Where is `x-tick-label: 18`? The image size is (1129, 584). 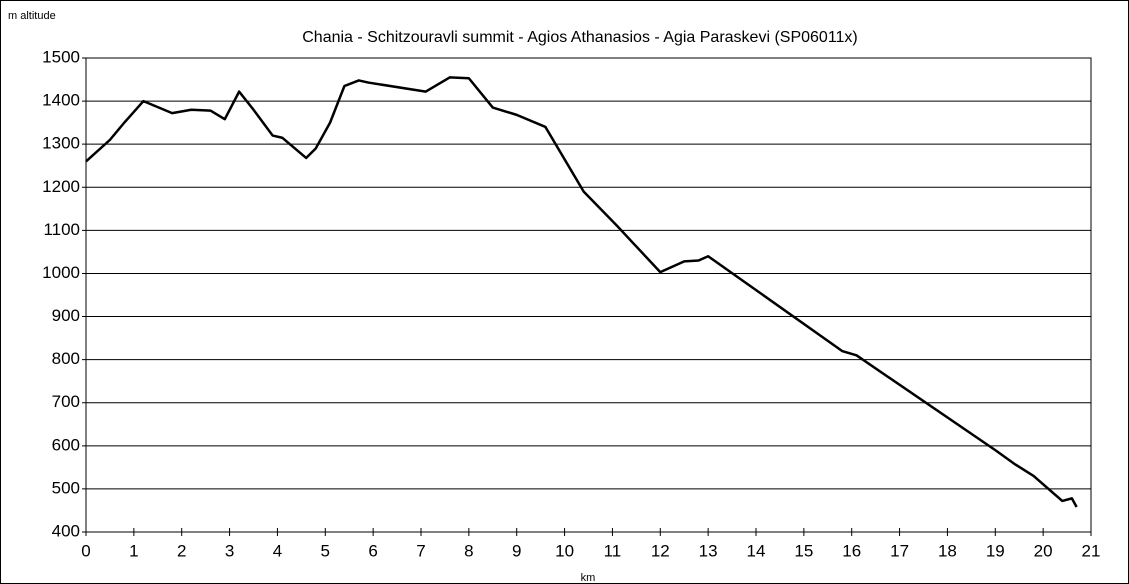 x-tick-label: 18 is located at coordinates (947, 550).